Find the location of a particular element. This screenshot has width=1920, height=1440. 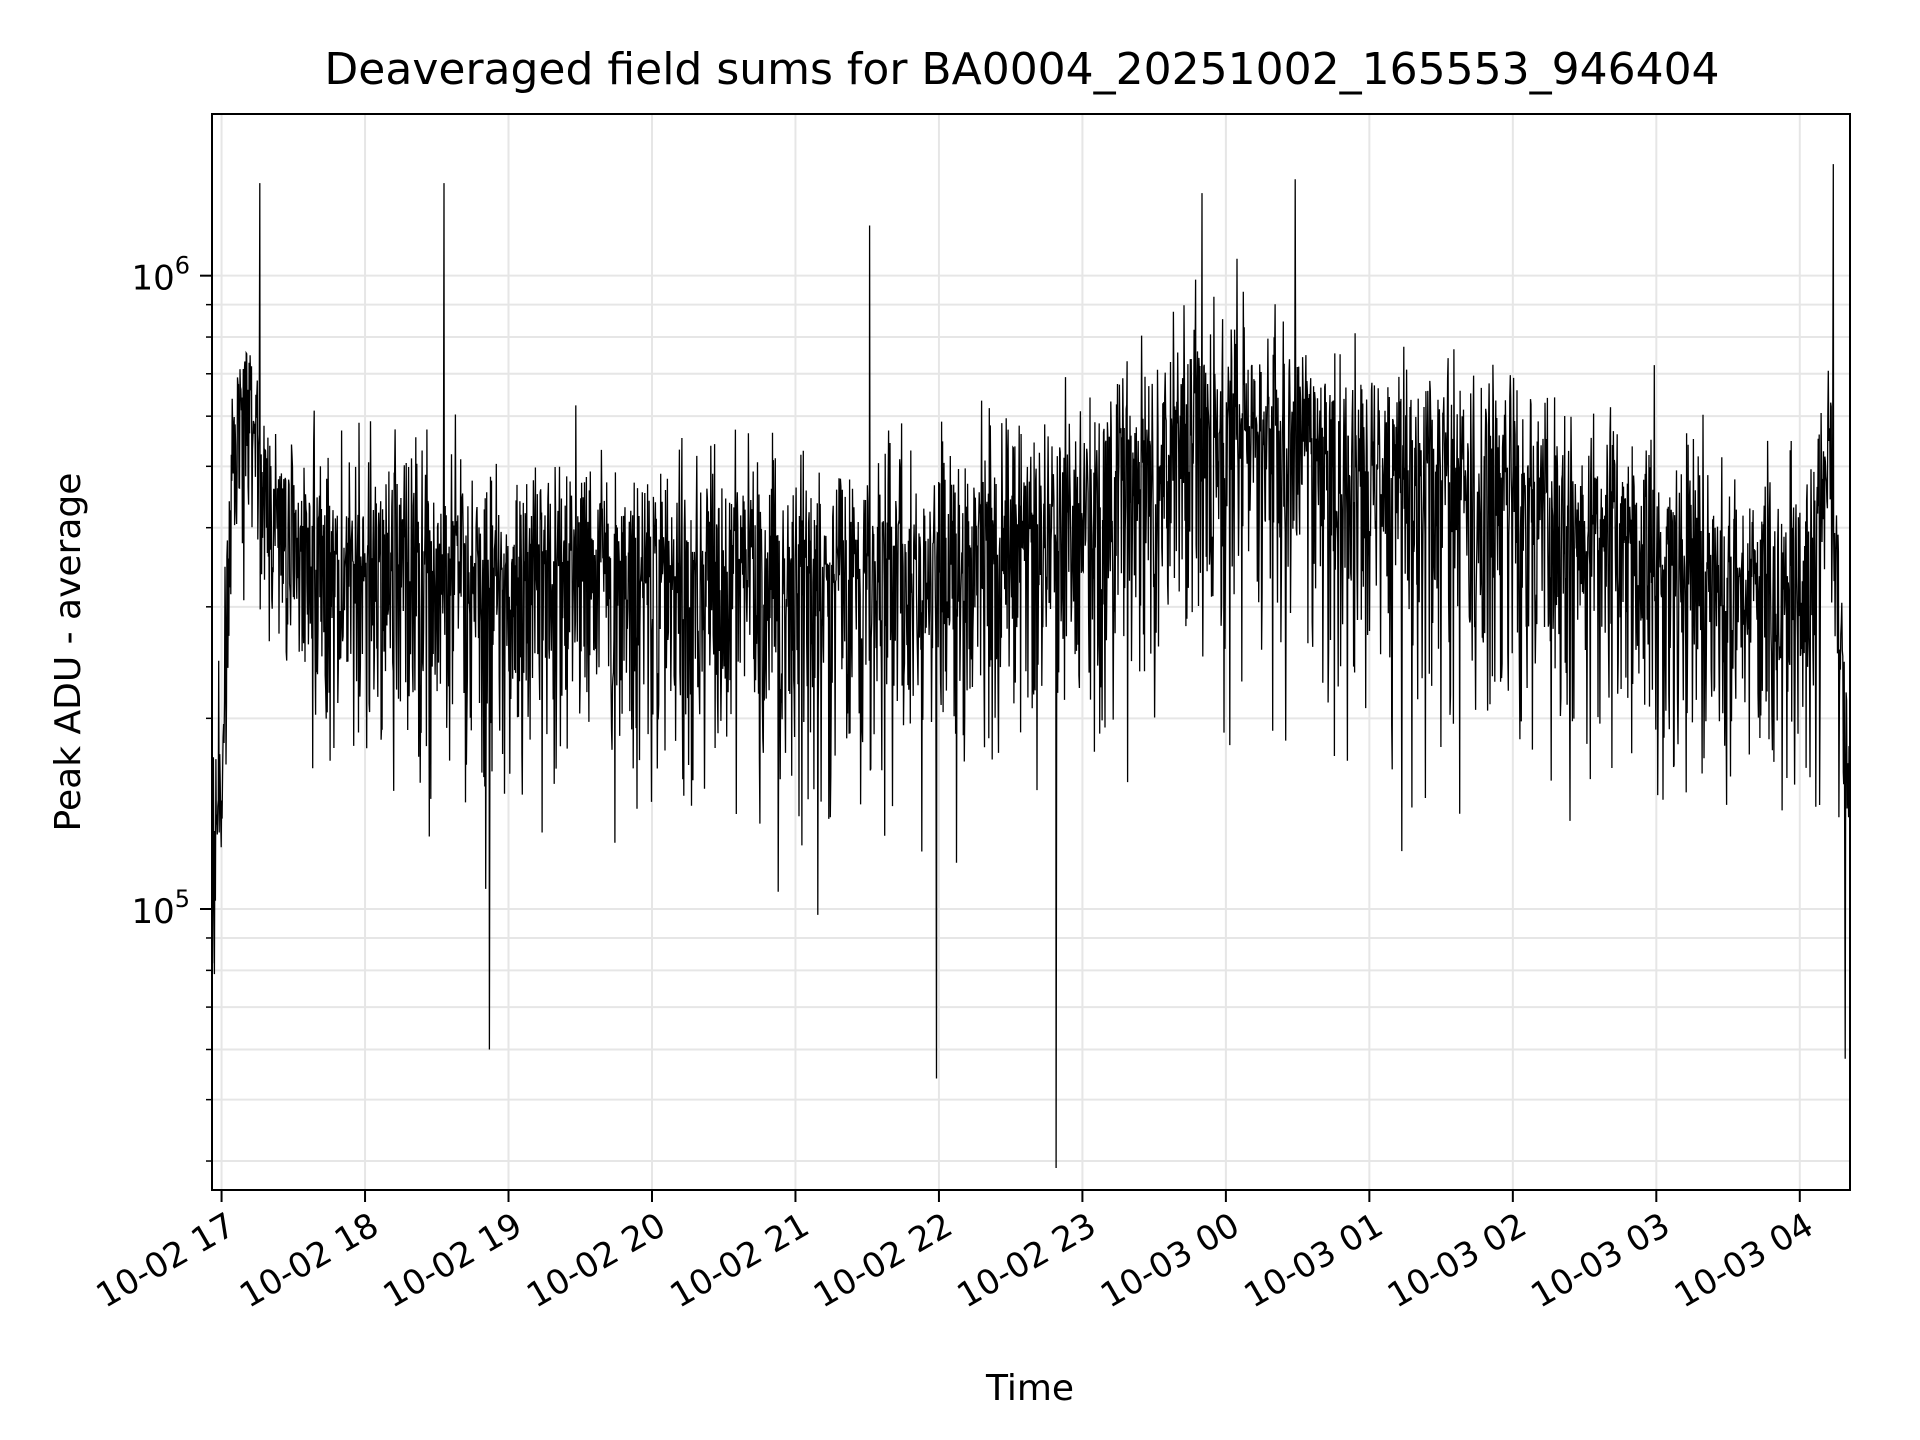

y-axis: 10⁵ 10⁶ is located at coordinates (171, 707).